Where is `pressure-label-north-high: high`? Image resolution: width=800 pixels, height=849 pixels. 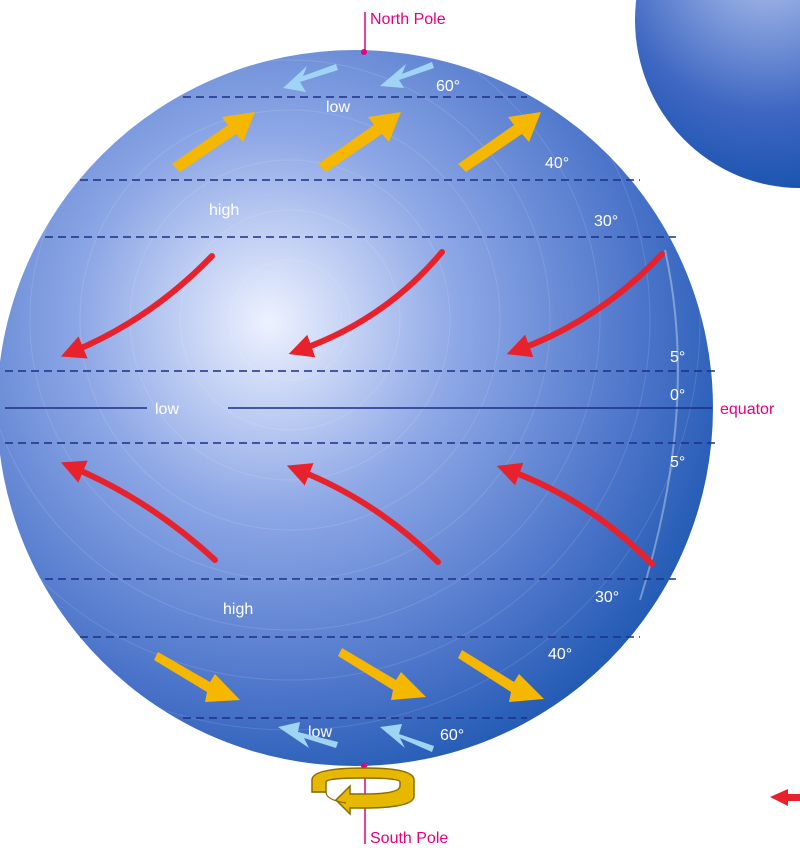 pressure-label-north-high: high is located at coordinates (224, 210).